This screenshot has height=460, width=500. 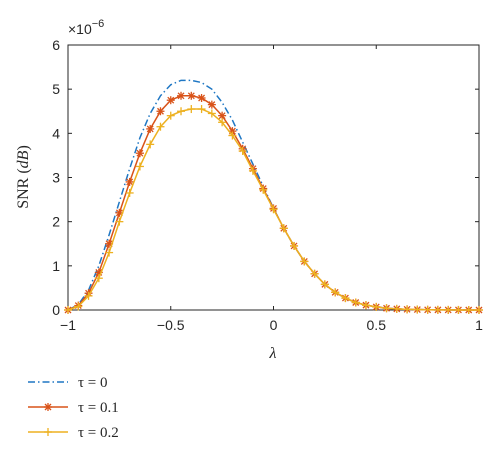 What do you see at coordinates (171, 325) in the screenshot?
I see `x-tick-label: −0.5` at bounding box center [171, 325].